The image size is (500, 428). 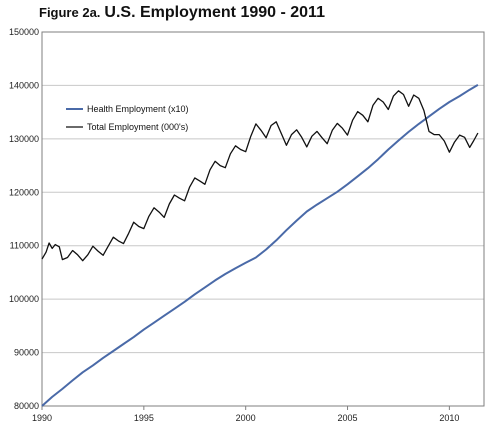 I want to click on x-tick-label: 2010, so click(x=449, y=418).